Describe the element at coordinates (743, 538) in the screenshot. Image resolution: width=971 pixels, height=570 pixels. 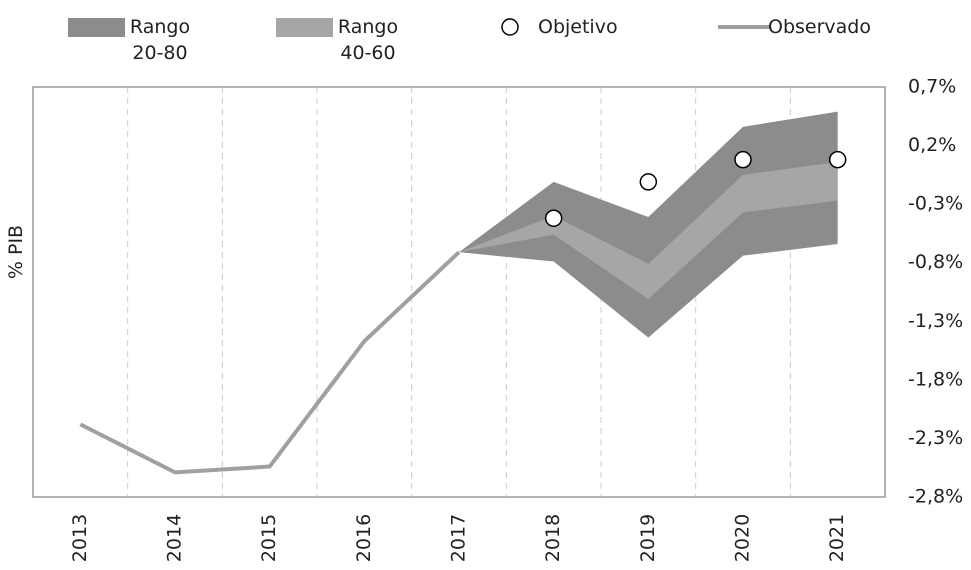
I see `x-tick-label: 2020` at that location.